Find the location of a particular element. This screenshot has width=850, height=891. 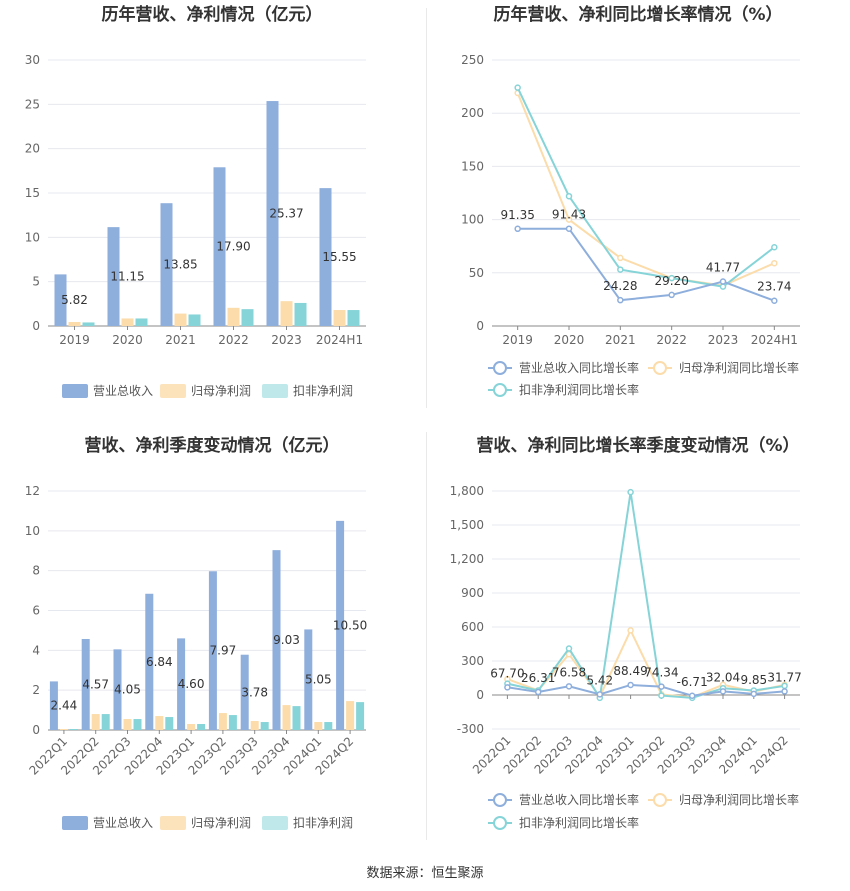

annual-bar-data-label: 25.37 is located at coordinates (286, 214).